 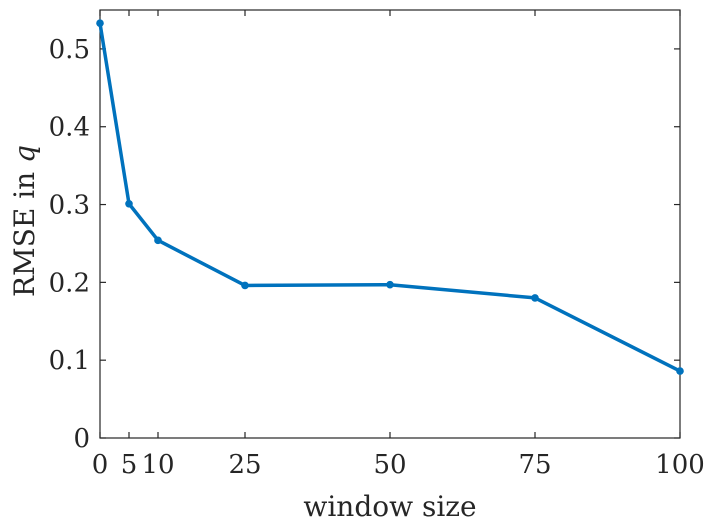 I want to click on x-axis-label: window size, so click(x=389, y=505).